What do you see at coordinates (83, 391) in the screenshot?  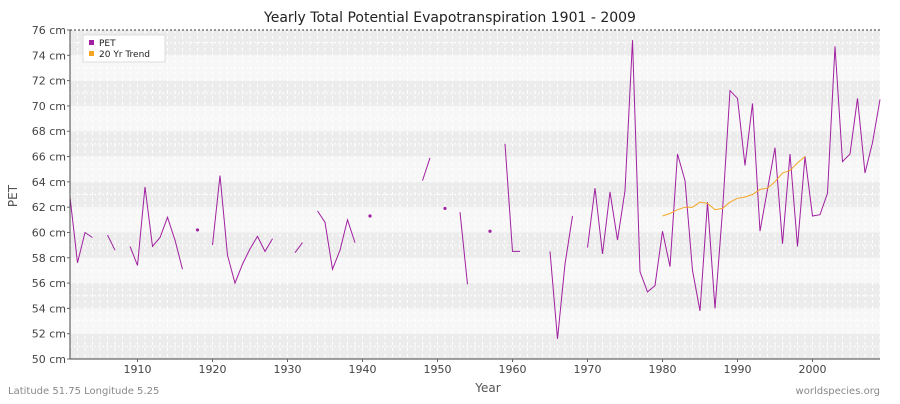 I see `footer-location: Latitude 51.75 Longitude 5.25` at bounding box center [83, 391].